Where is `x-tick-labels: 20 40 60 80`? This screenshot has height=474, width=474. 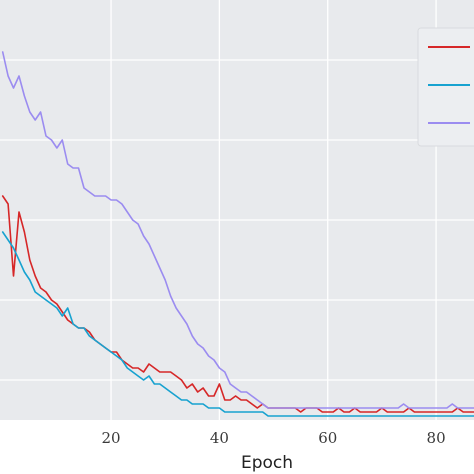
x-tick-labels: 20 40 60 80 is located at coordinates (274, 438).